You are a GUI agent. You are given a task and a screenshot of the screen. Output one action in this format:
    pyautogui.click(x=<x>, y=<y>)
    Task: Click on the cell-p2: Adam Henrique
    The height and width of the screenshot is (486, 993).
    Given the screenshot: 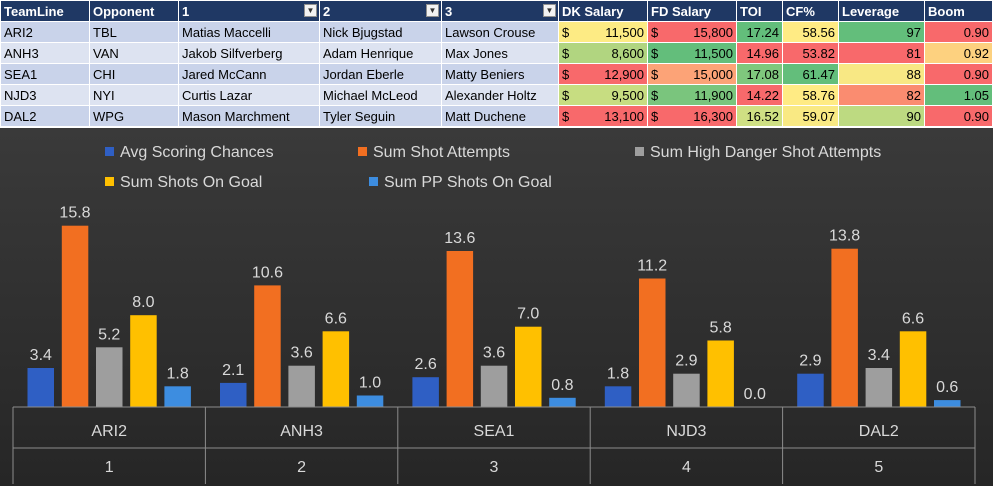 What is the action you would take?
    pyautogui.click(x=380, y=53)
    